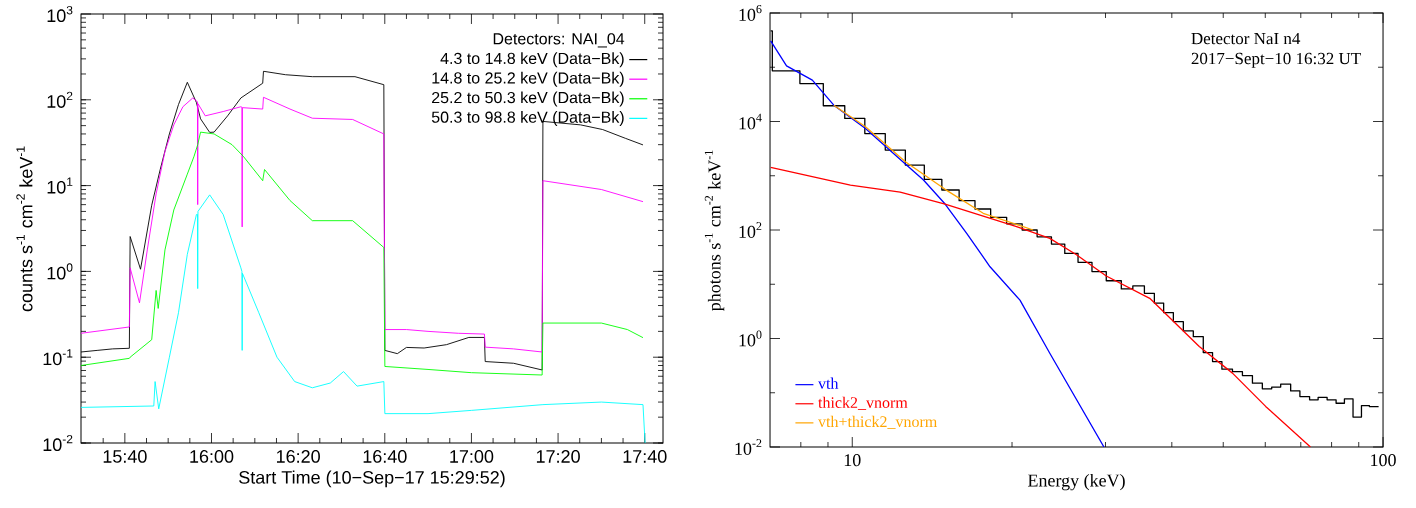 This screenshot has width=1416, height=508. Describe the element at coordinates (372, 479) in the screenshot. I see `x-axis-title: Start Time (10−Sep−17 15:29:52)` at that location.